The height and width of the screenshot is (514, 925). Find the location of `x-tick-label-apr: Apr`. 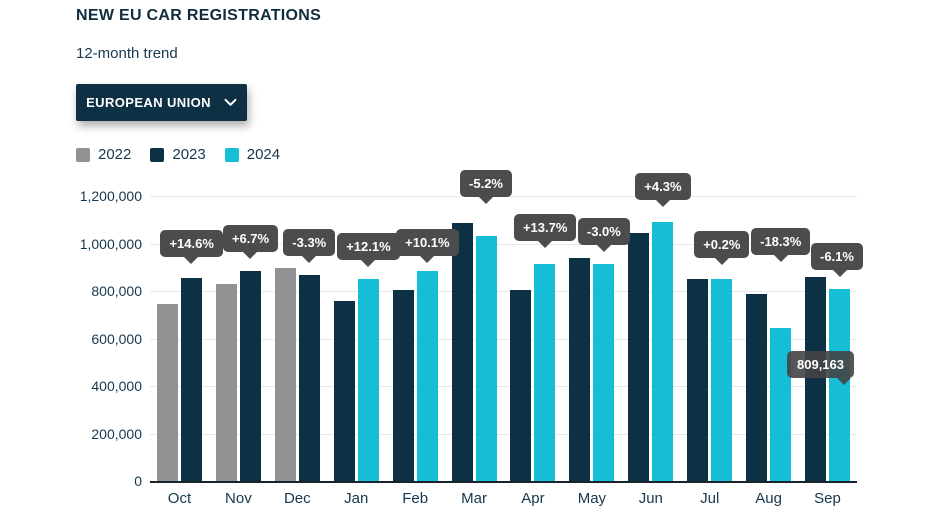

x-tick-label-apr: Apr is located at coordinates (533, 498).